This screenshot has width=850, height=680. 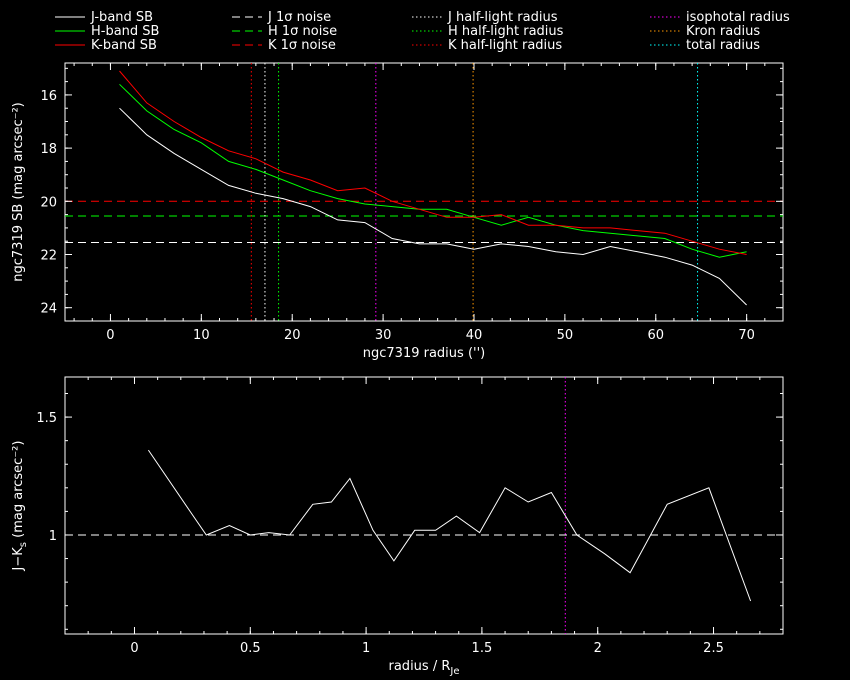 I want to click on x-tick-label: 70, so click(x=746, y=335).